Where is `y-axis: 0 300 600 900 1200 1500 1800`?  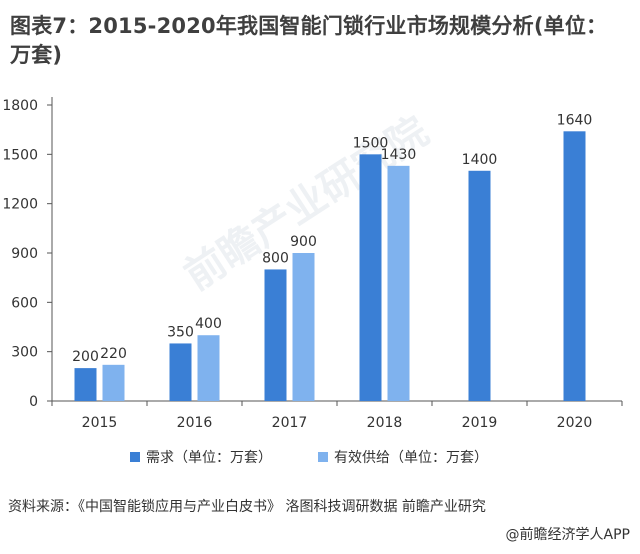 y-axis: 0 300 600 900 1200 1500 1800 is located at coordinates (27, 253).